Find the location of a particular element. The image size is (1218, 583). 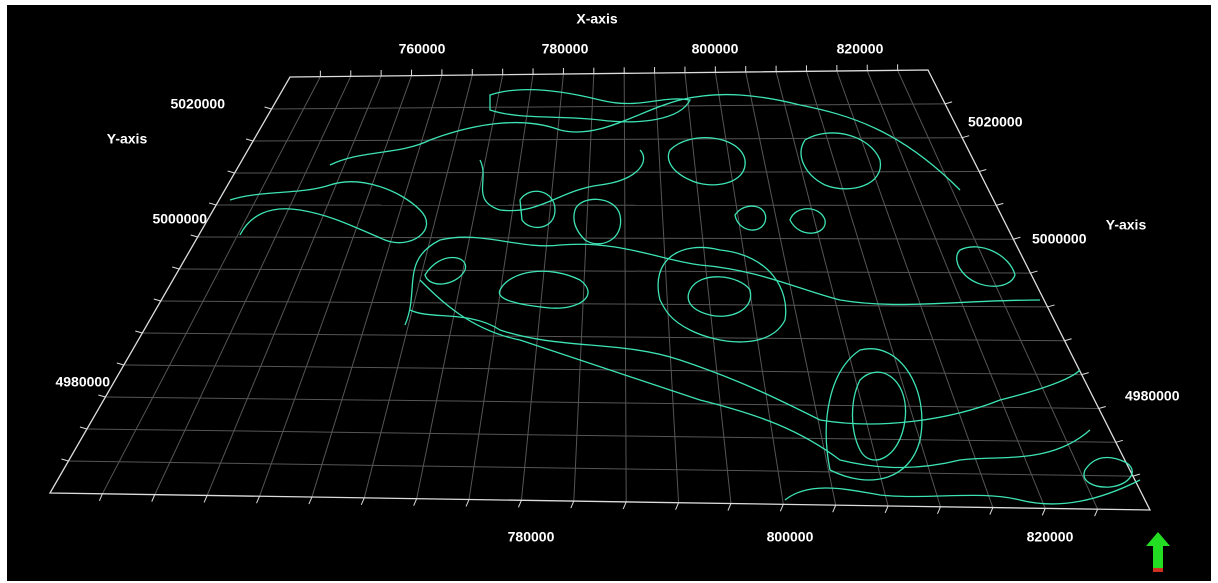

tick-label: 820000 is located at coordinates (860, 49).